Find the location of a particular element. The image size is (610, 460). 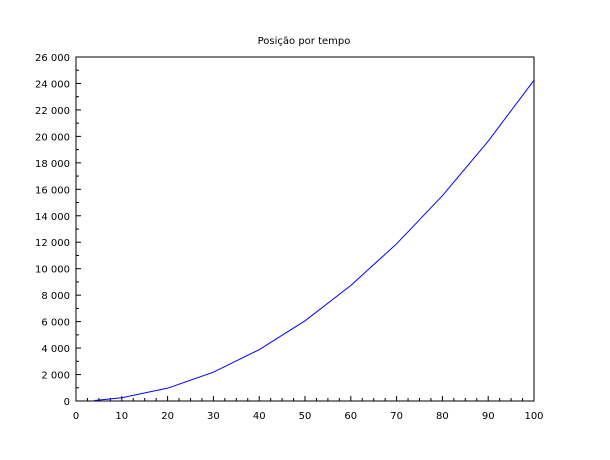

y-tick-label: 26 000 is located at coordinates (52, 58).